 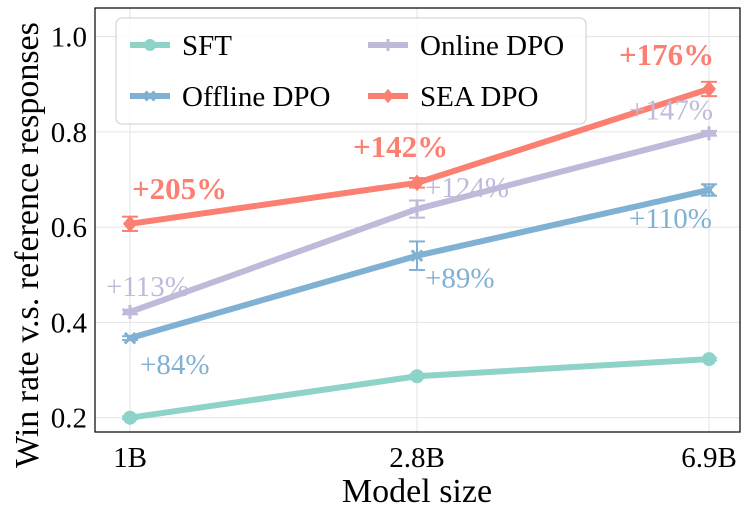 I want to click on y-tick-label: 0.2, so click(x=69, y=419).